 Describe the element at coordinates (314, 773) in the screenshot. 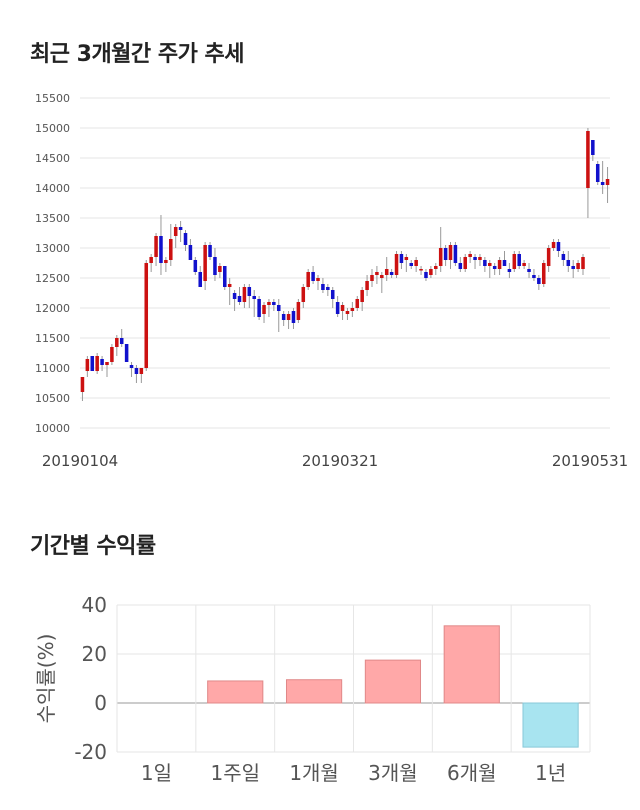

I see `category-label: 1개월` at that location.